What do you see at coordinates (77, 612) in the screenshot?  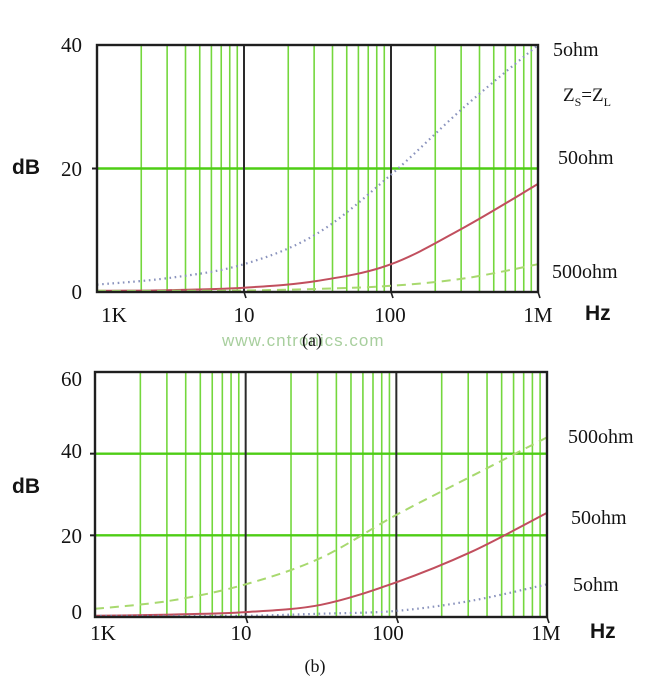 I see `chart-b-ytick-0: 0` at bounding box center [77, 612].